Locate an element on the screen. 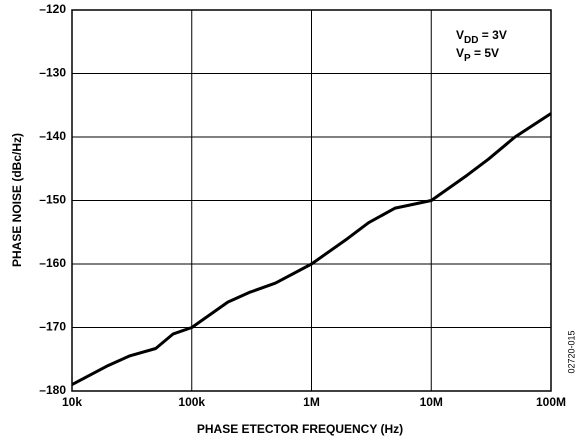  annotation-box is located at coordinates (497, 44).